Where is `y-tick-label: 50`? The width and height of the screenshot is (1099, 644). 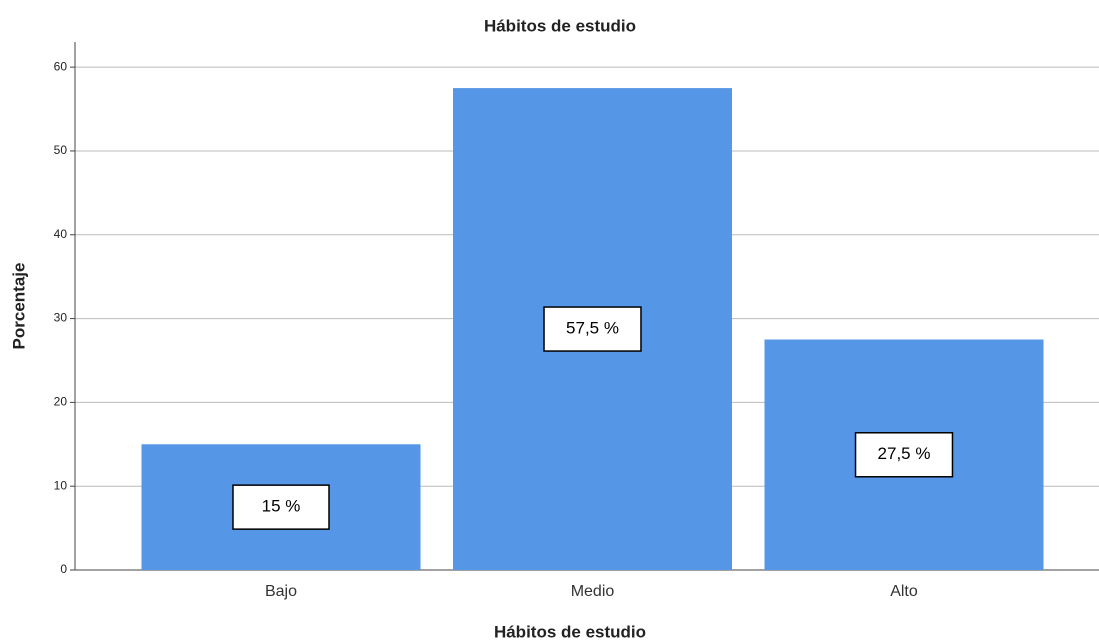
y-tick-label: 50 is located at coordinates (61, 150).